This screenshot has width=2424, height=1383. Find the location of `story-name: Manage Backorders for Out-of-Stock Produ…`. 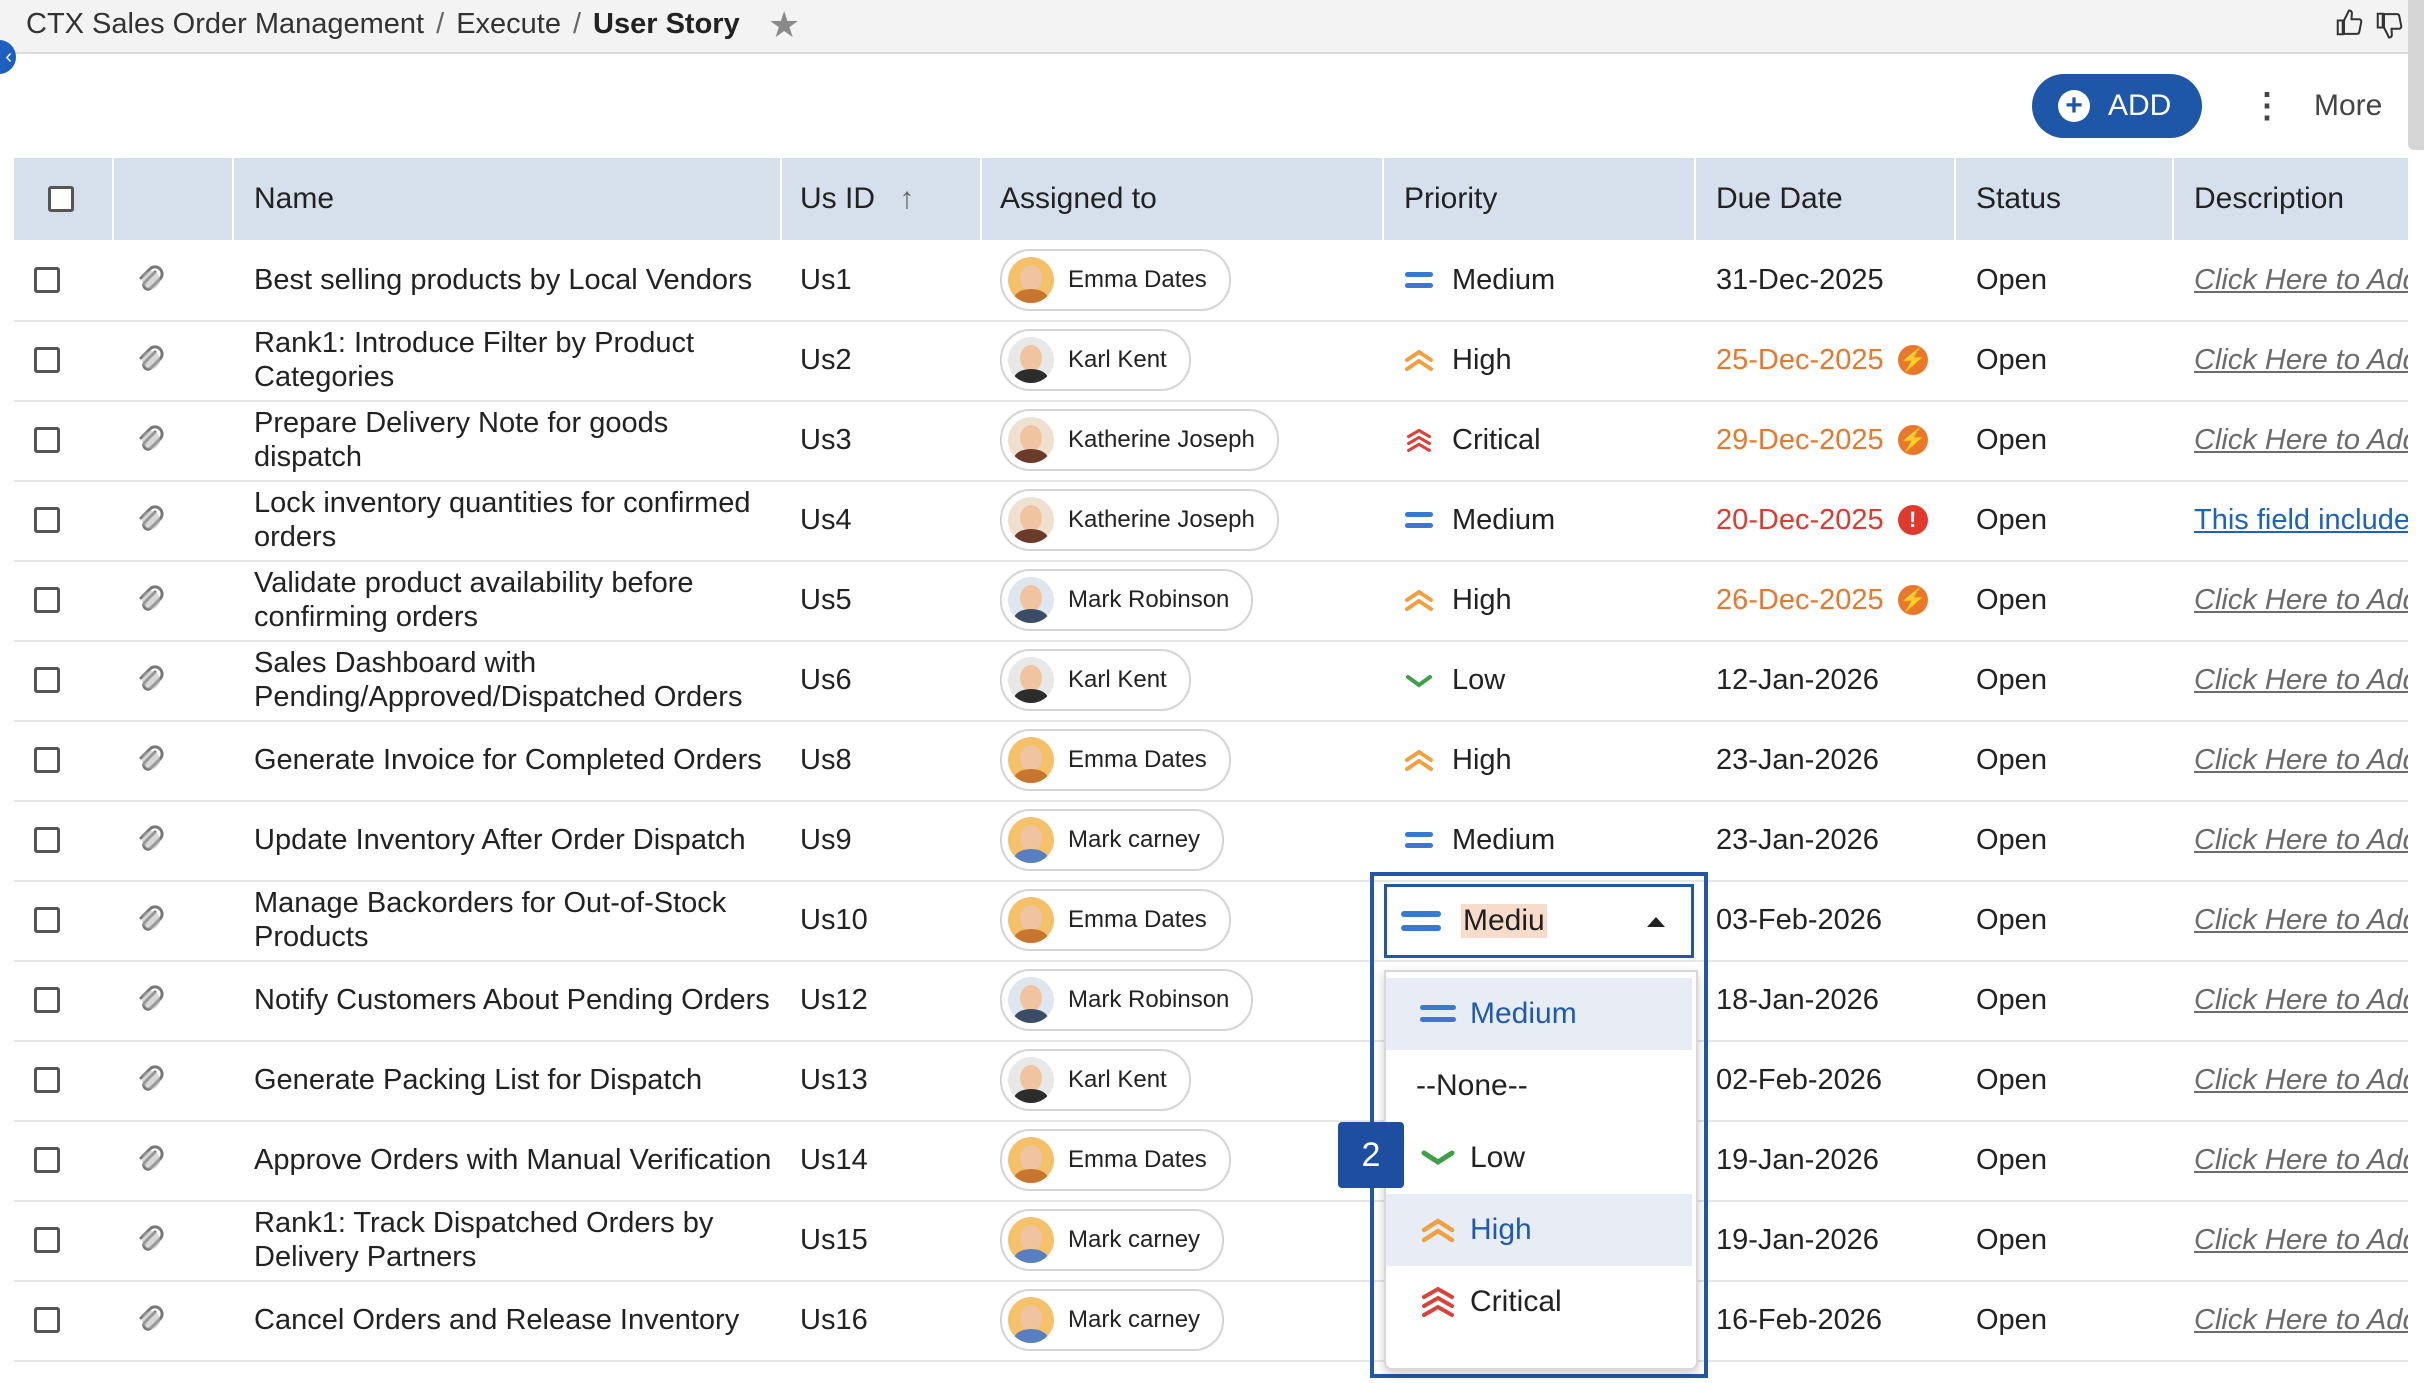

story-name: Manage Backorders for Out-of-Stock Produ… is located at coordinates (490, 920).